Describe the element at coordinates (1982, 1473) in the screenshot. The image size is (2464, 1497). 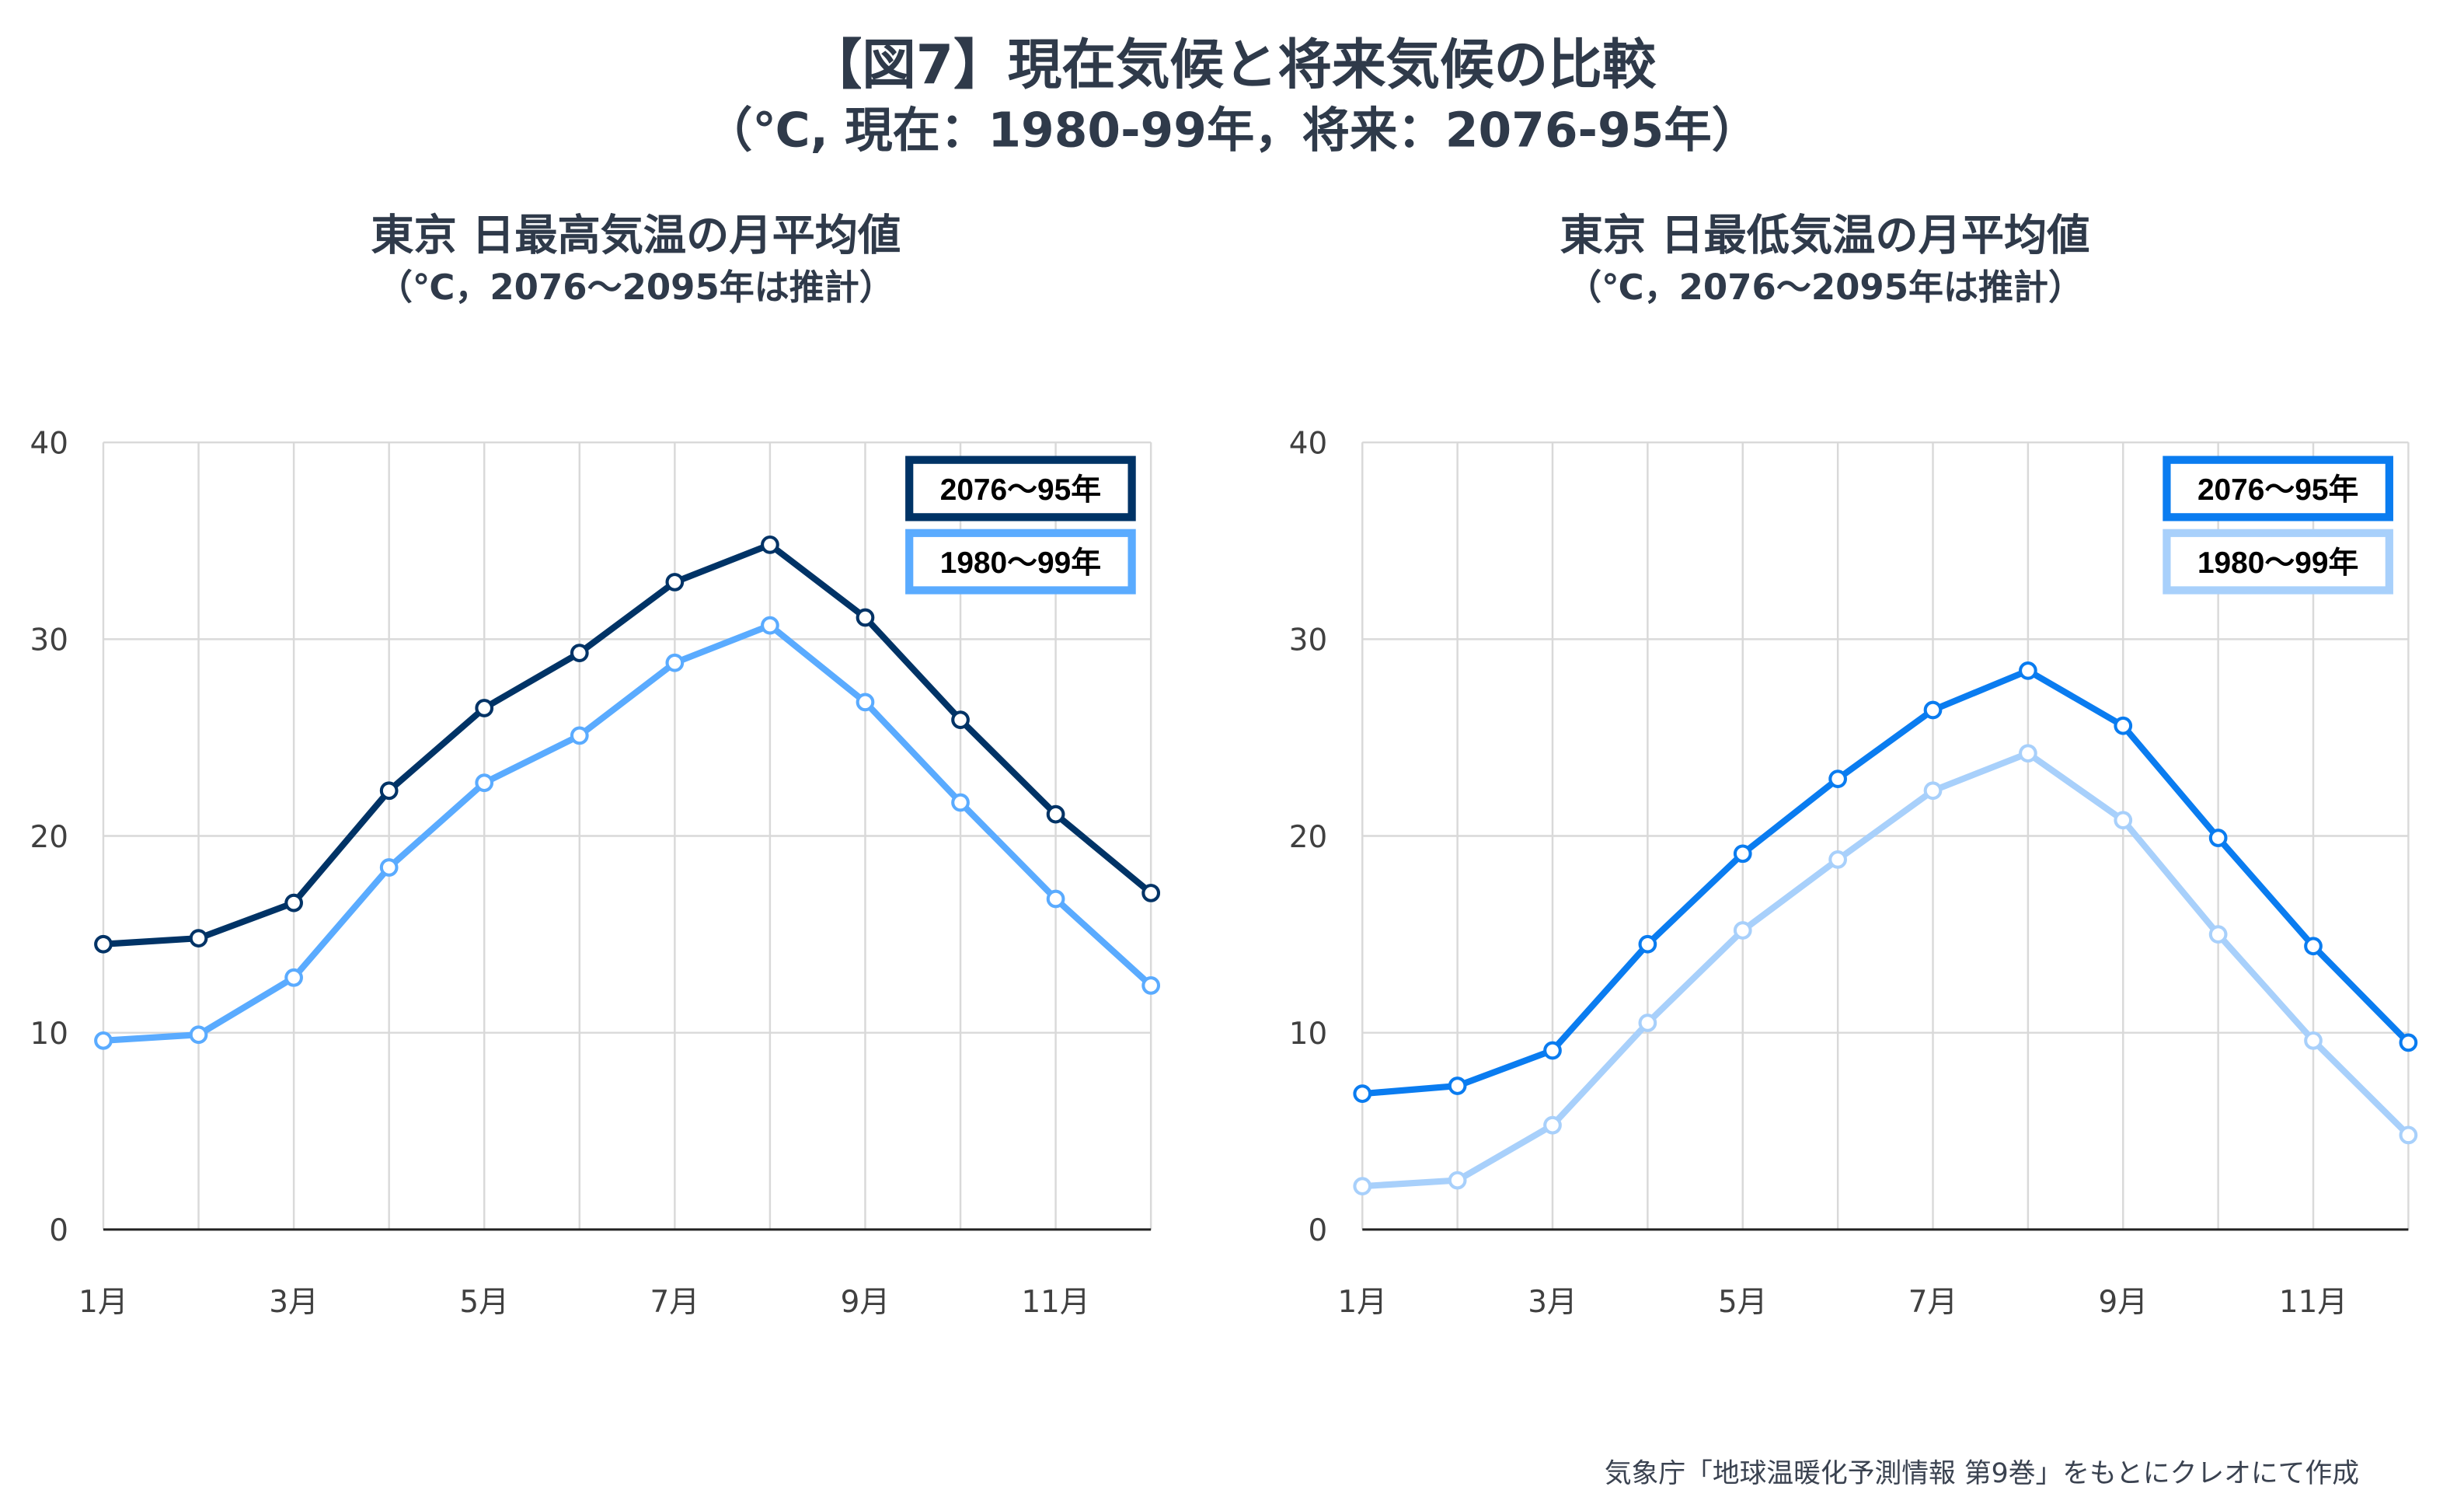
I see `source-note: 気象庁「地球温暖化予測情報 第9巻」をもとにクレオにて作成` at that location.